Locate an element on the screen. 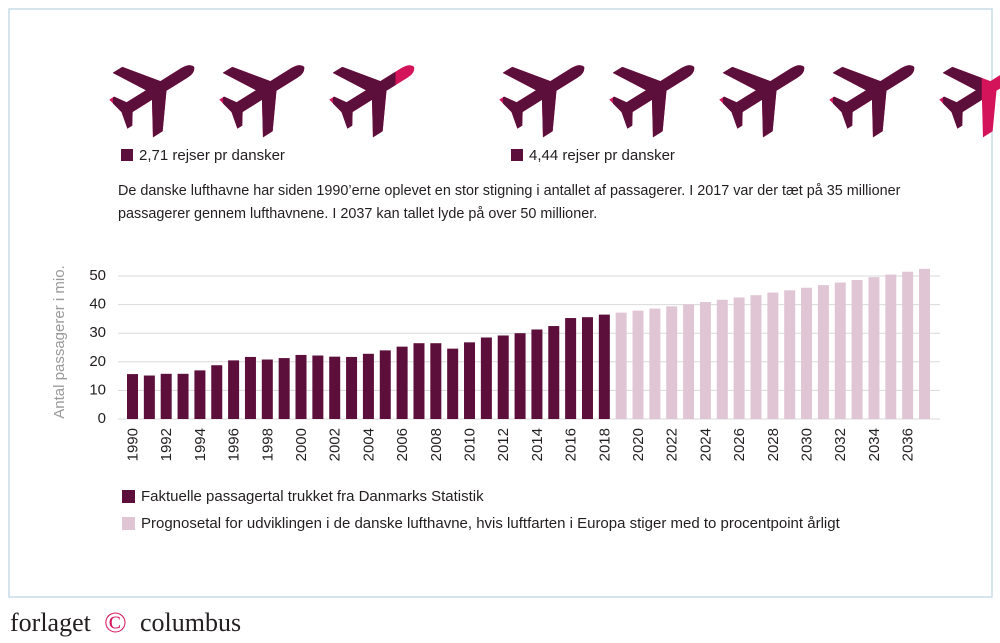 The image size is (1000, 643). pictogram-label: 4,44 rejser pr dansker is located at coordinates (602, 155).